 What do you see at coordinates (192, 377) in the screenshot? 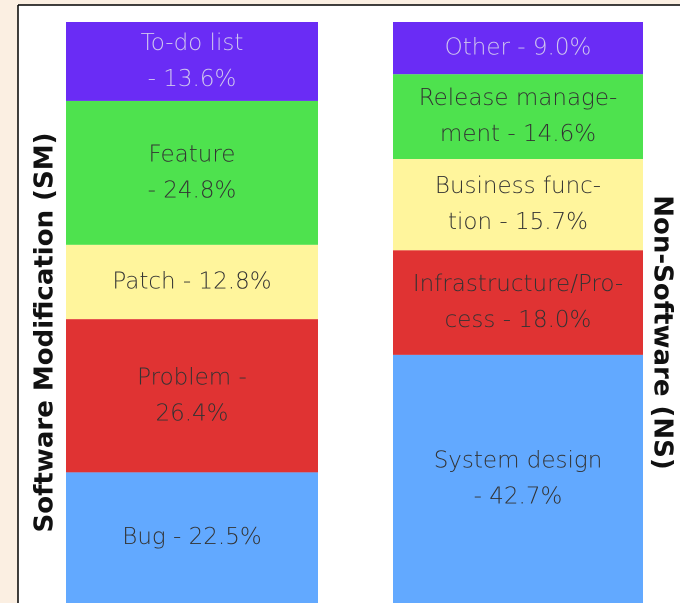
I see `segment-label: Problem -` at bounding box center [192, 377].